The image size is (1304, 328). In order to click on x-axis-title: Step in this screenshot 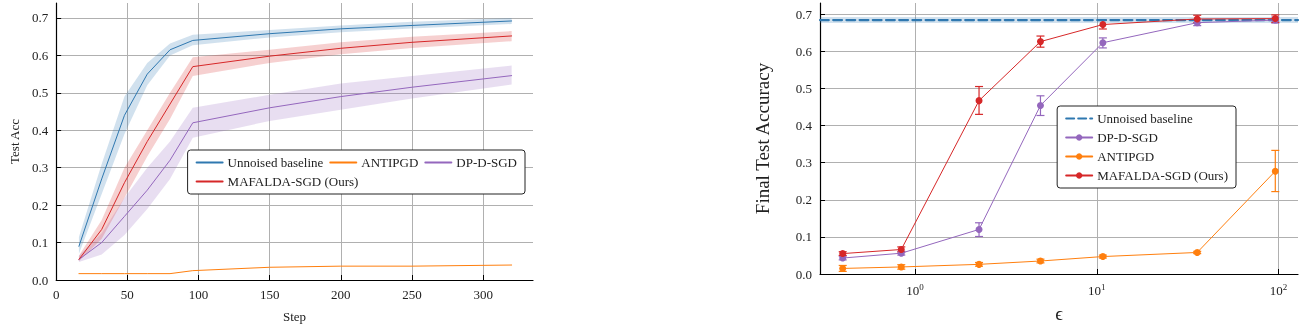, I will do `click(295, 316)`.